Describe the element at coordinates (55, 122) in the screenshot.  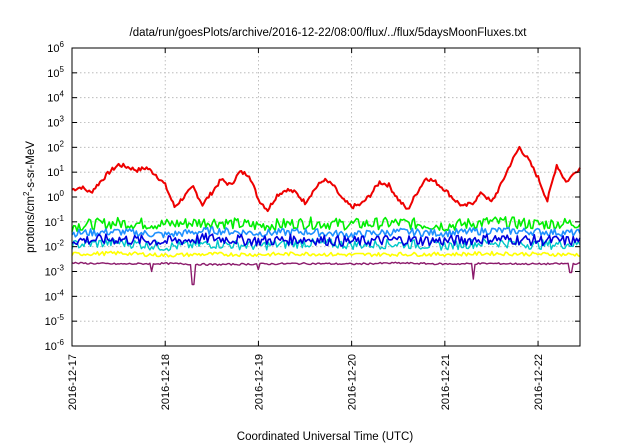
I see `y-tick-label: 10³` at that location.